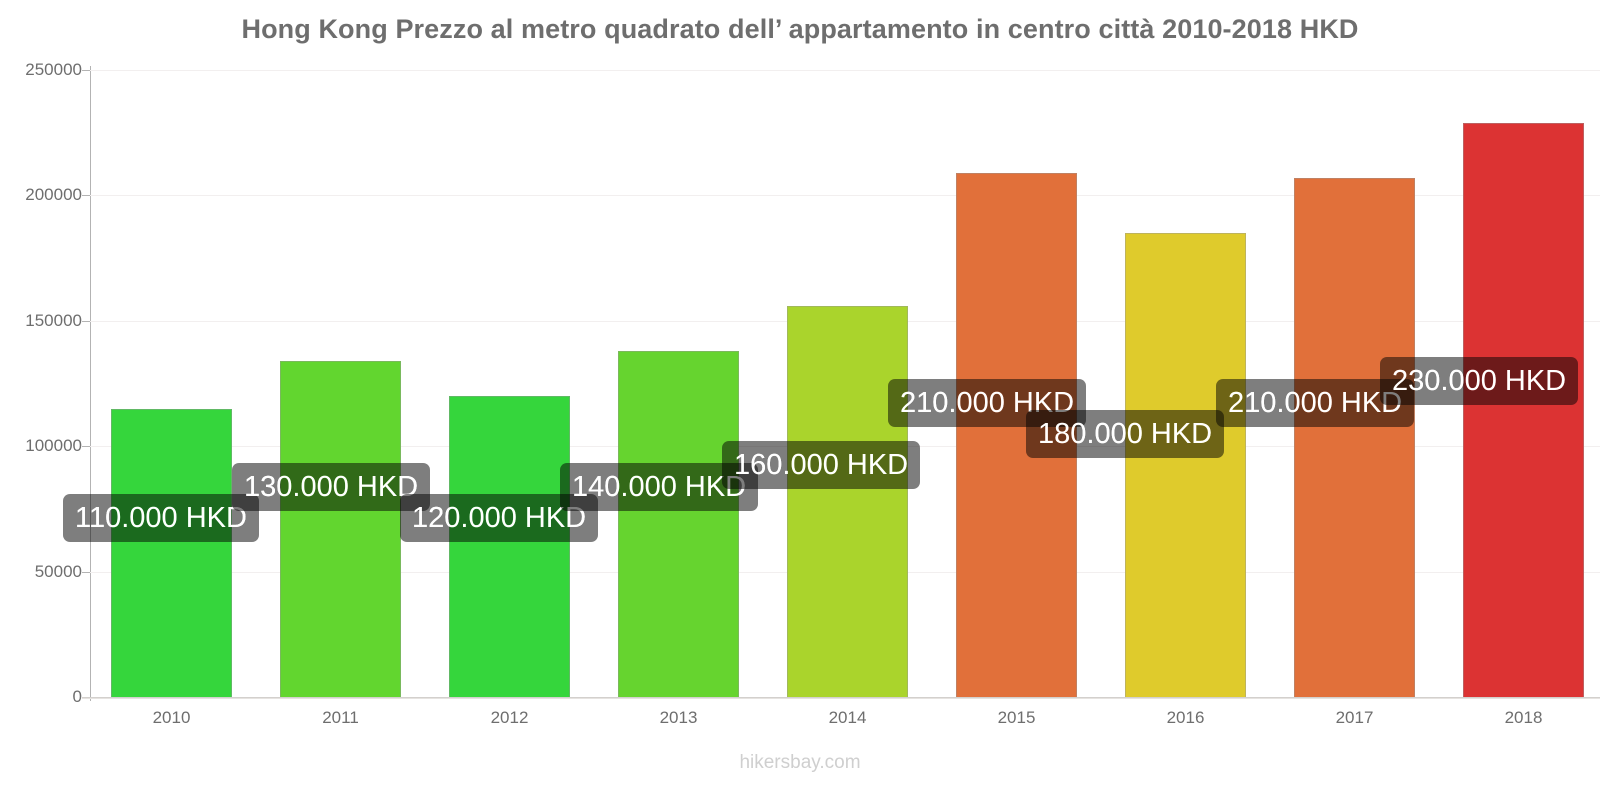 The image size is (1600, 800). What do you see at coordinates (171, 552) in the screenshot?
I see `bar-2010` at bounding box center [171, 552].